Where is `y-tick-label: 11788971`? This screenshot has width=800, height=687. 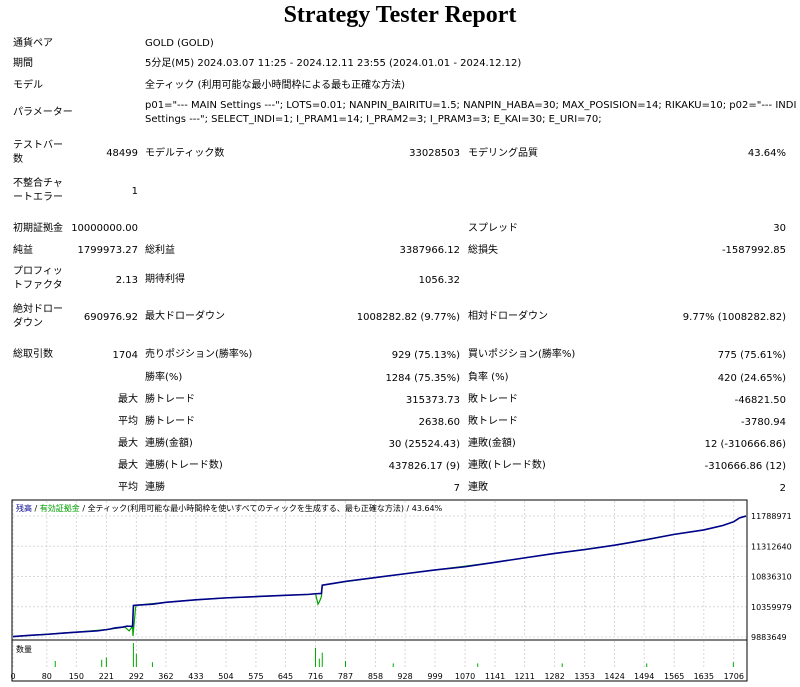
y-tick-label: 11788971 is located at coordinates (771, 516).